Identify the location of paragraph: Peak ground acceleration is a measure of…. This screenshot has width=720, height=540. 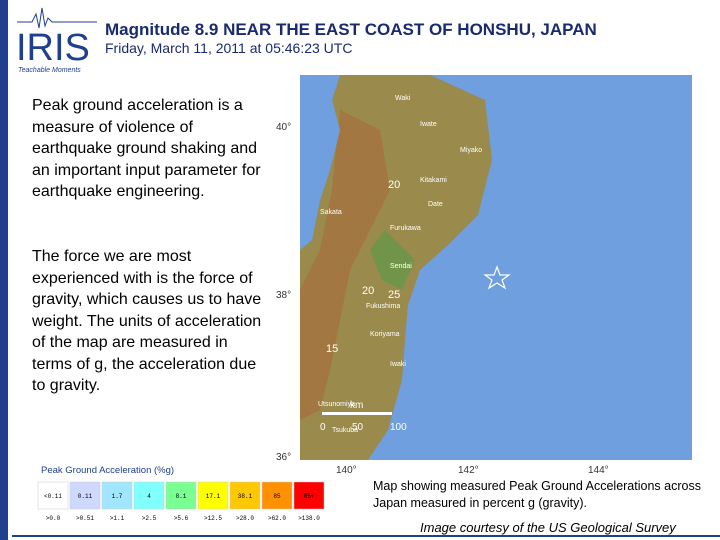
(146, 148).